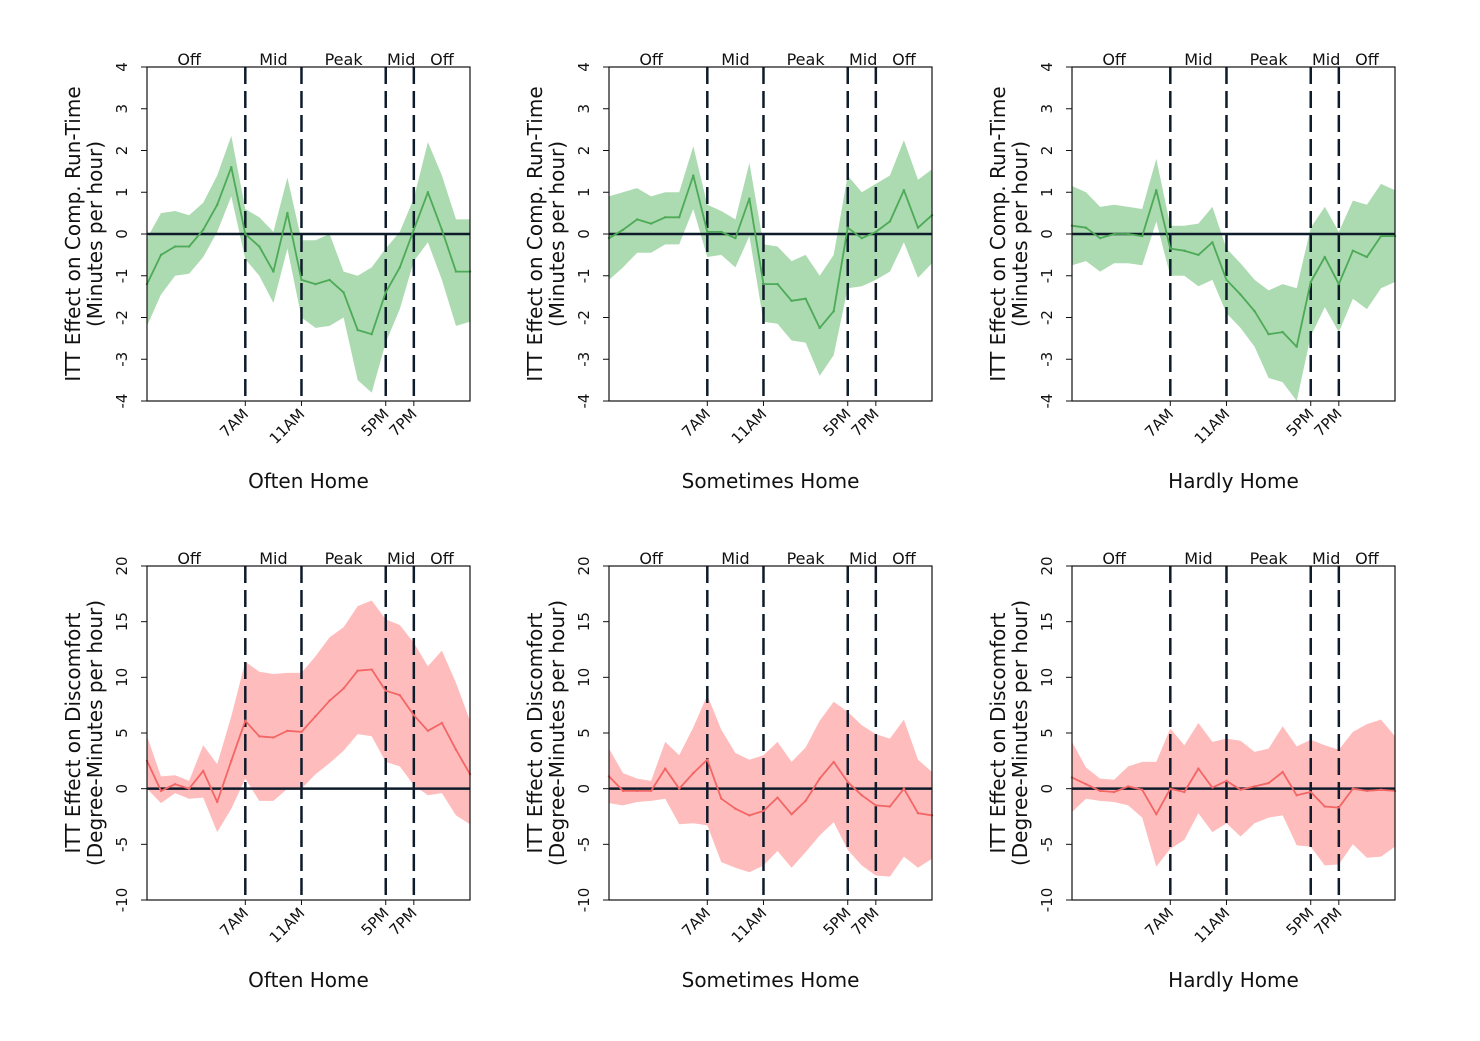 The image size is (1480, 1041). I want to click on panel-2-x-tick-label: 7PM, so click(865, 422).